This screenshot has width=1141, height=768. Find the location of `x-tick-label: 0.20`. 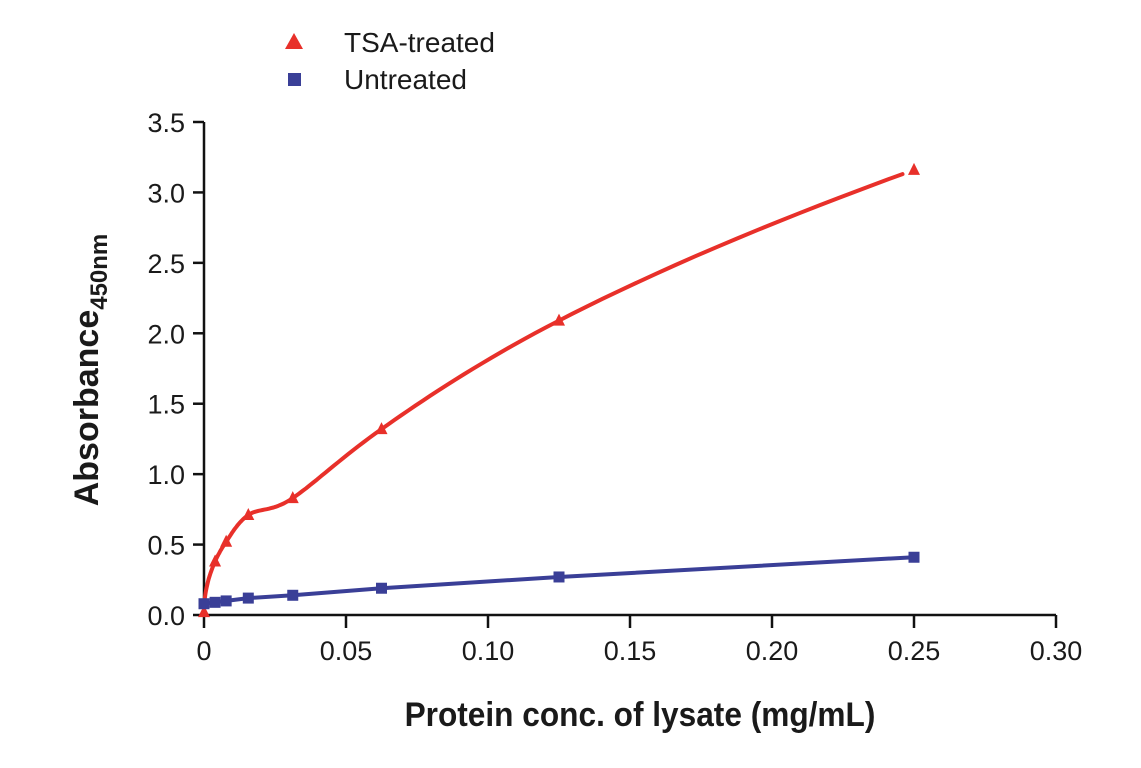

x-tick-label: 0.20 is located at coordinates (772, 651).